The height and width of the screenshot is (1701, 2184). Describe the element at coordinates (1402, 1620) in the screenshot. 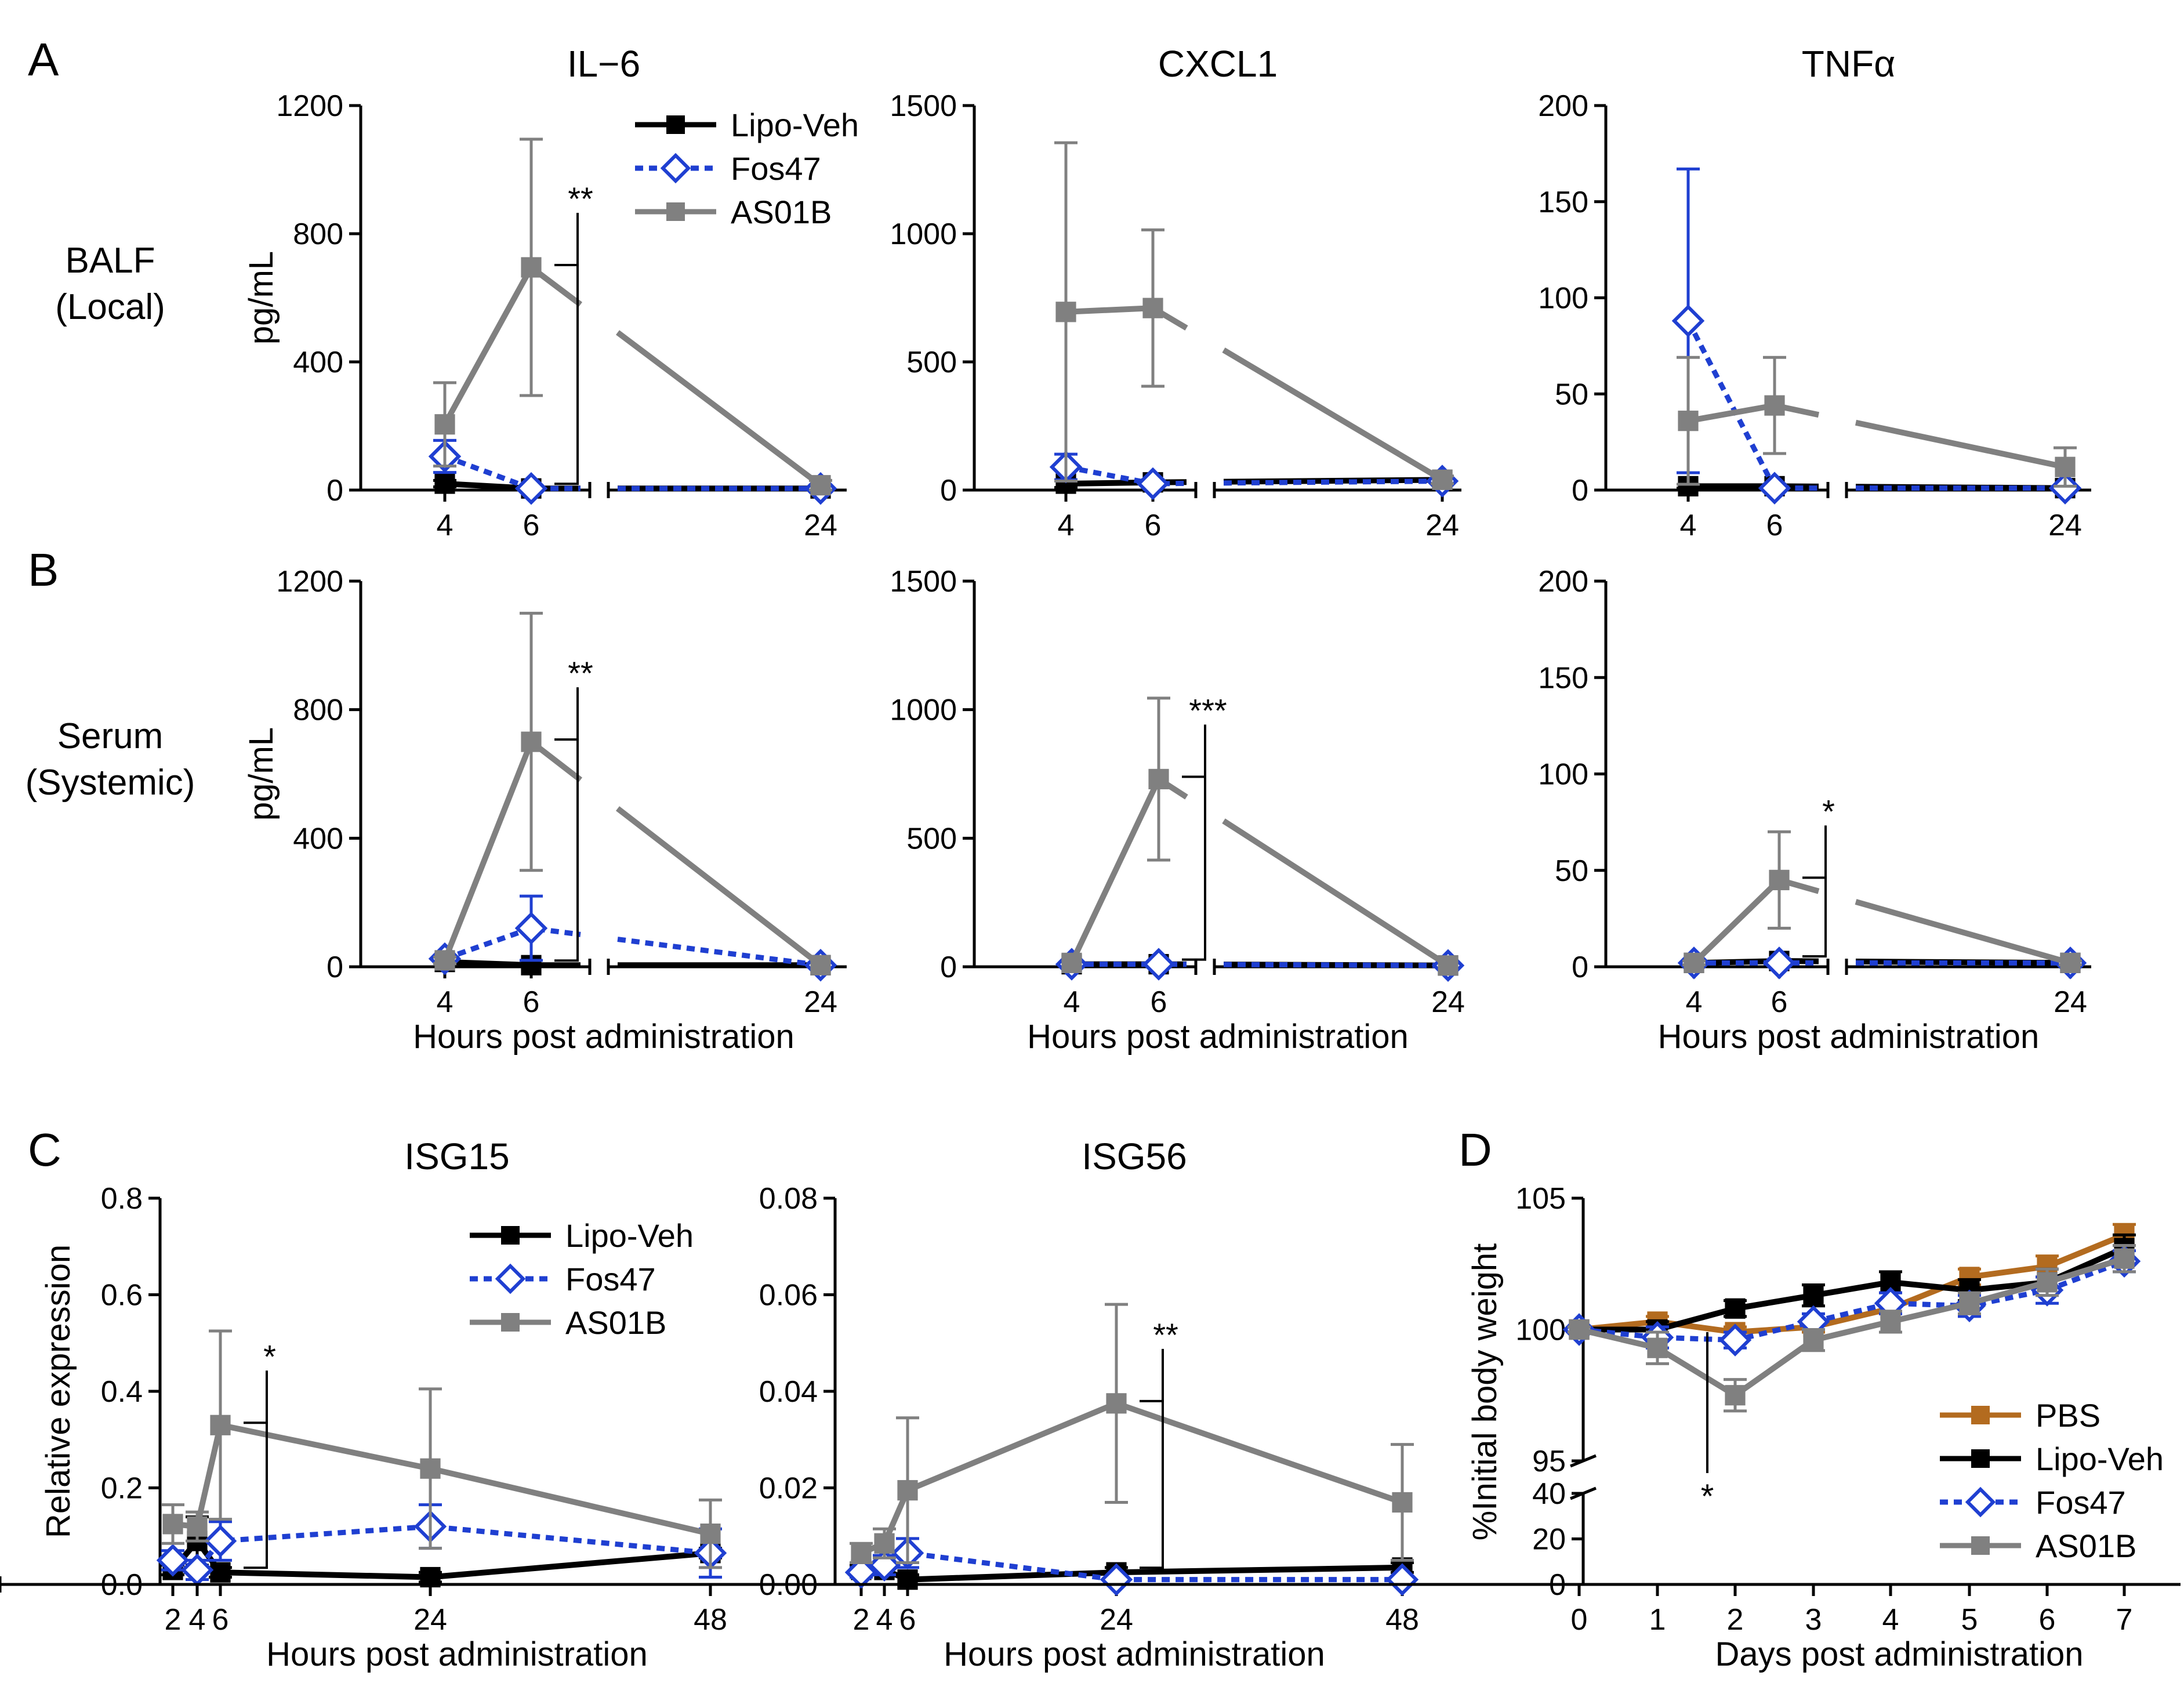

I see `x-tick-label: 48` at that location.